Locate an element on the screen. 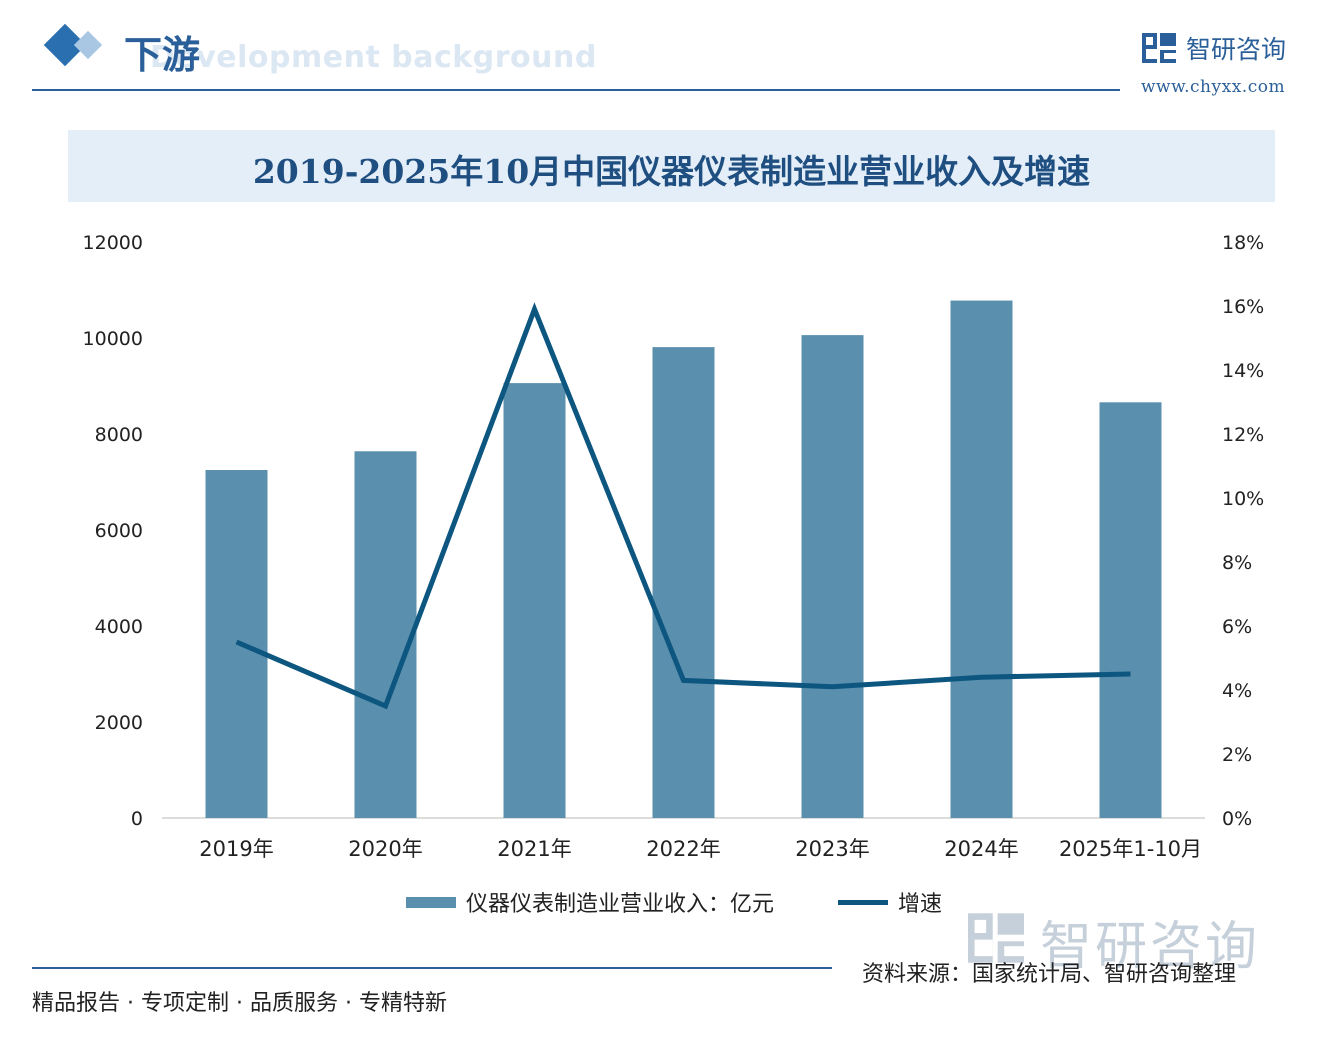 The width and height of the screenshot is (1344, 1038). x-tick-label: 2025年1-10月 is located at coordinates (1130, 849).